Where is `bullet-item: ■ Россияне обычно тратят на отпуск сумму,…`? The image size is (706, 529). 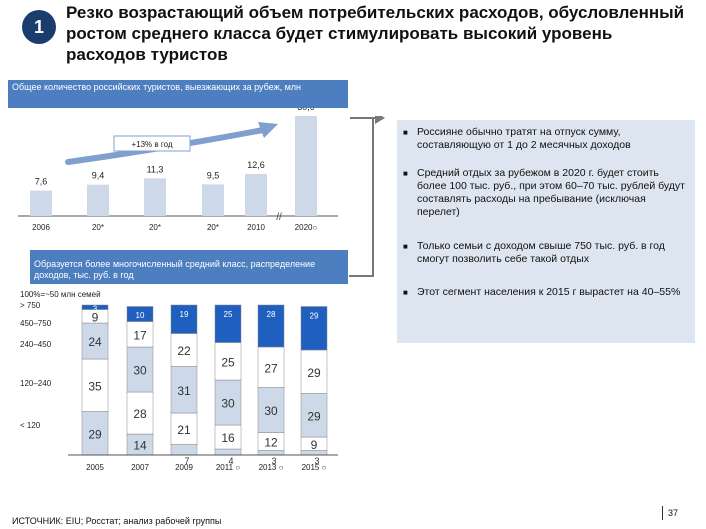
bullet-item: ■ Россияне обычно тратят на отпуск сумму,… is located at coordinates (517, 138).